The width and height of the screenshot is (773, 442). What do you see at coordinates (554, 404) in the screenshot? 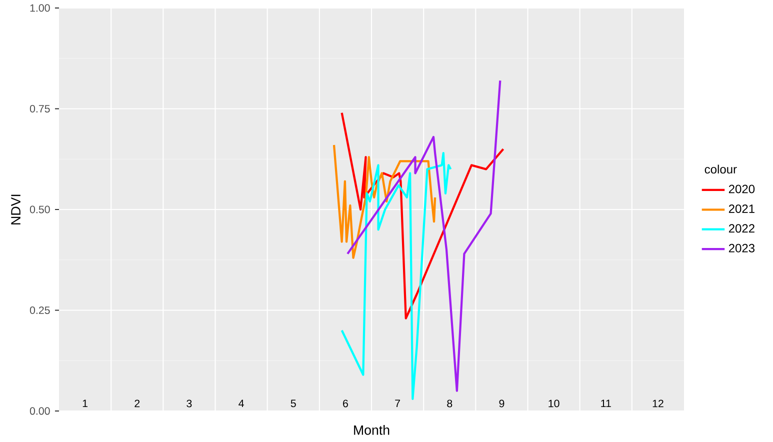
I see `x-tick-label: 10` at bounding box center [554, 404].